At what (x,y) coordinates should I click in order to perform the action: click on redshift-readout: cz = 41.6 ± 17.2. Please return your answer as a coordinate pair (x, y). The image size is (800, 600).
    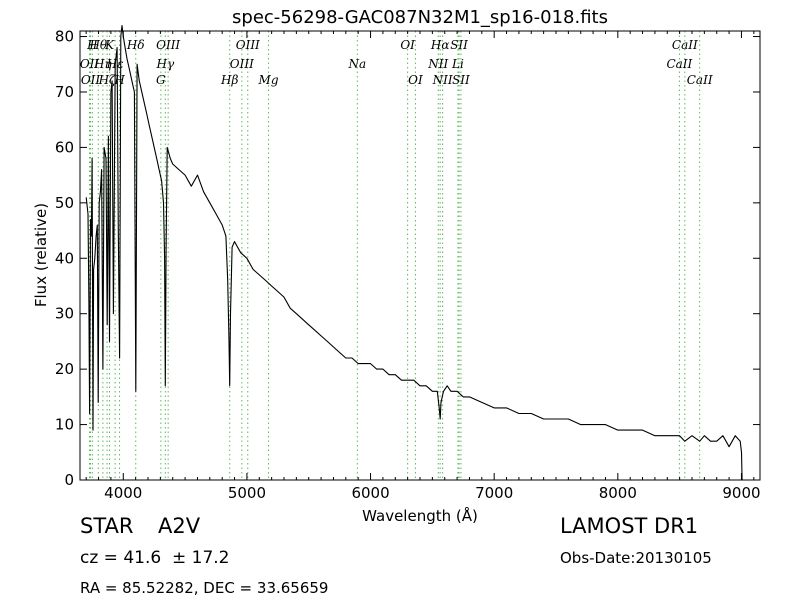
    Looking at the image, I should click on (155, 558).